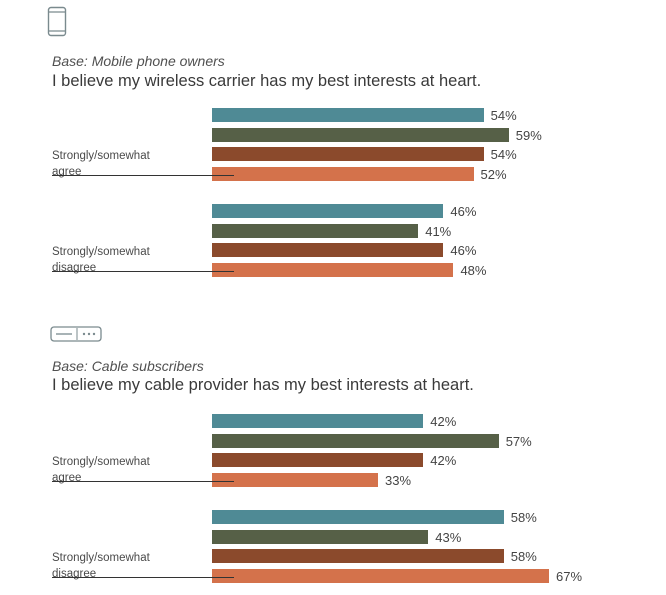 The width and height of the screenshot is (666, 595). What do you see at coordinates (128, 366) in the screenshot?
I see `chart-base-label: Base: Cable subscribers` at bounding box center [128, 366].